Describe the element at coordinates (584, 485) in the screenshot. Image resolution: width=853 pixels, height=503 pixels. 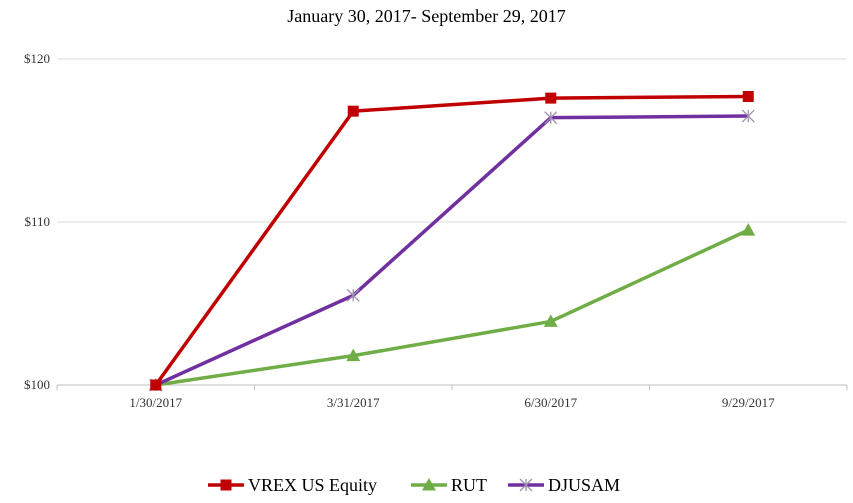
I see `legend-label: DJUSAM` at that location.